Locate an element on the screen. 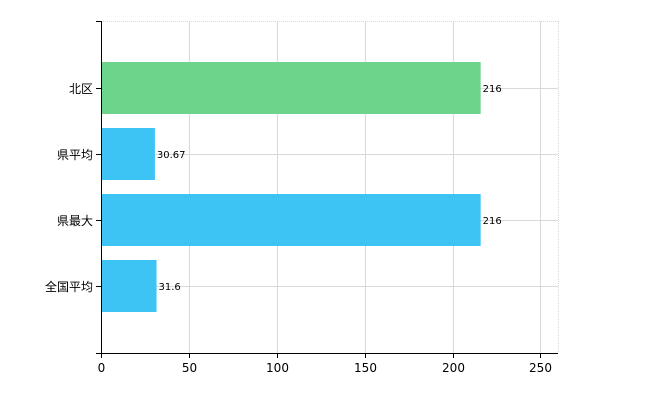  data-label: 30.67 is located at coordinates (171, 155).